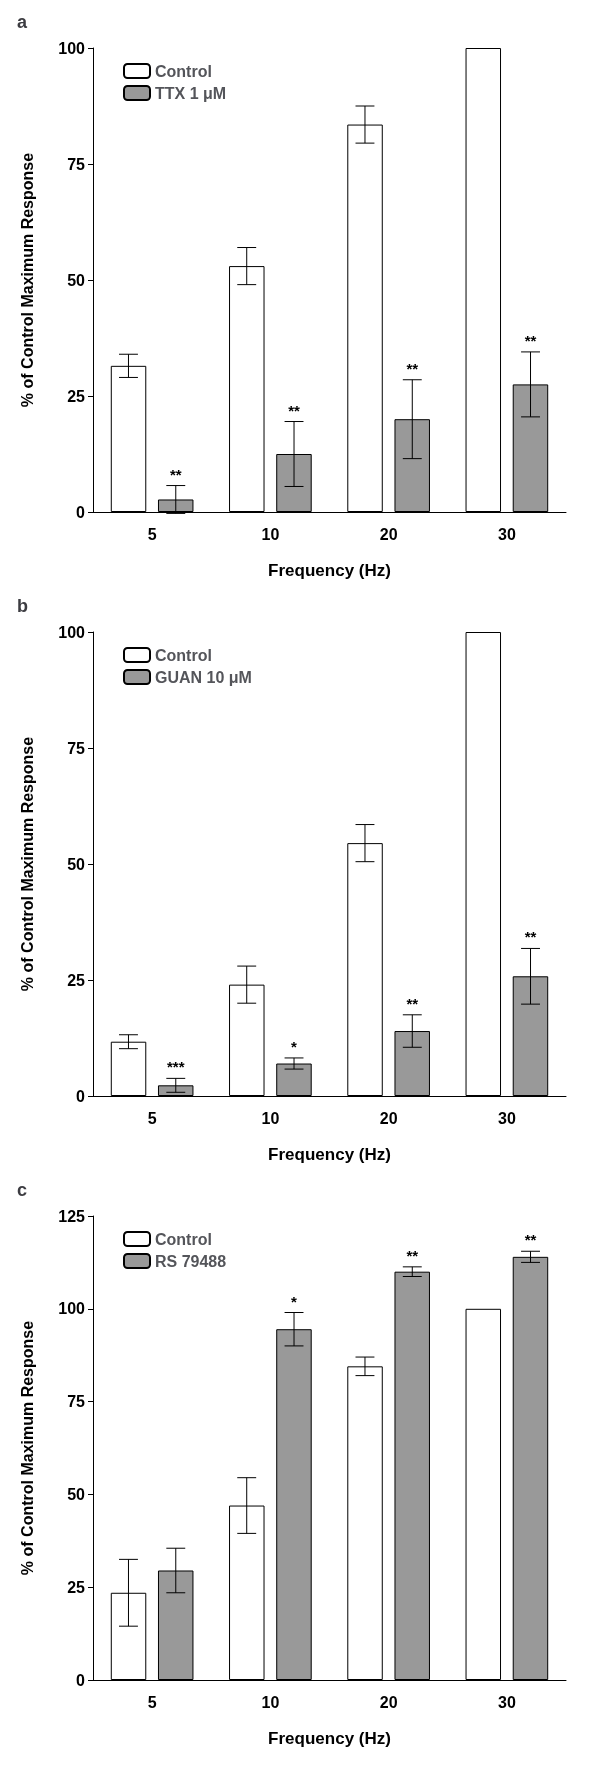 The width and height of the screenshot is (594, 1770). I want to click on legend-label: TTX 1 μM, so click(191, 93).